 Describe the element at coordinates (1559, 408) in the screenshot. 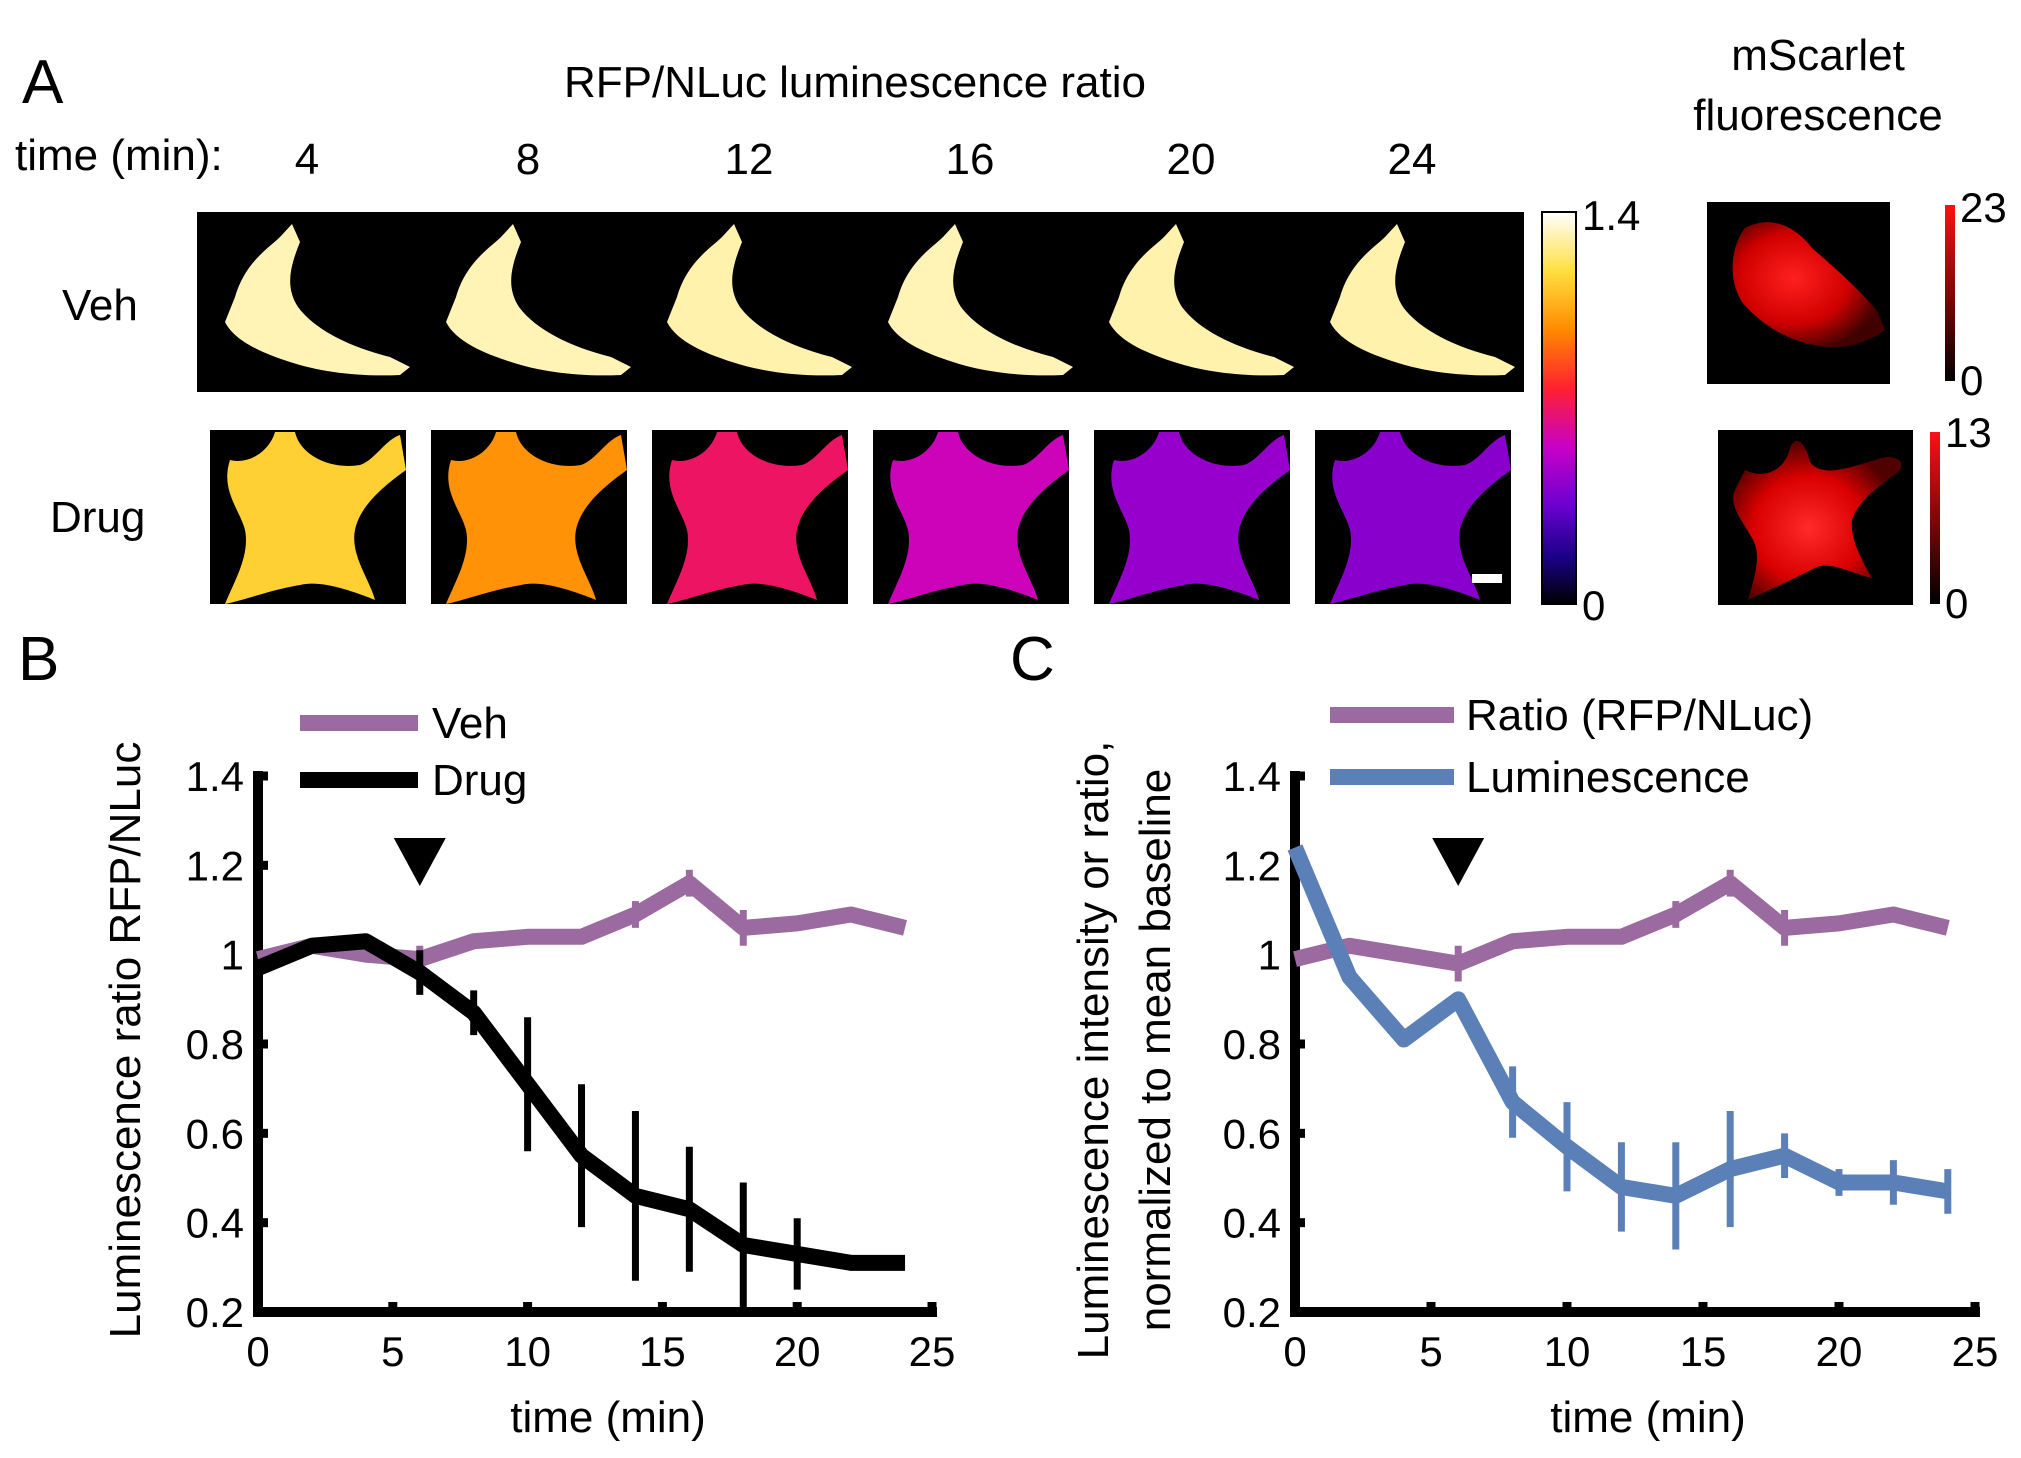

I see `ratio-colorbar` at that location.